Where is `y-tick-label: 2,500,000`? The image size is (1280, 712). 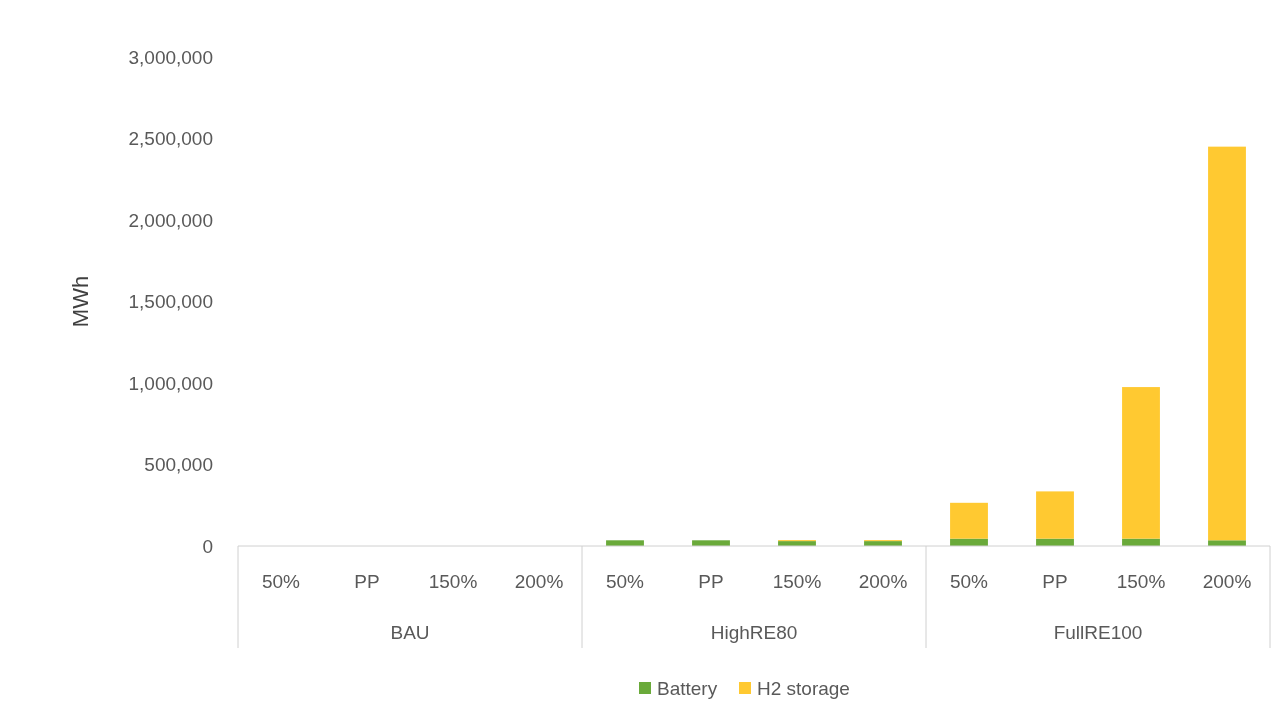
y-tick-label: 2,500,000 is located at coordinates (170, 139).